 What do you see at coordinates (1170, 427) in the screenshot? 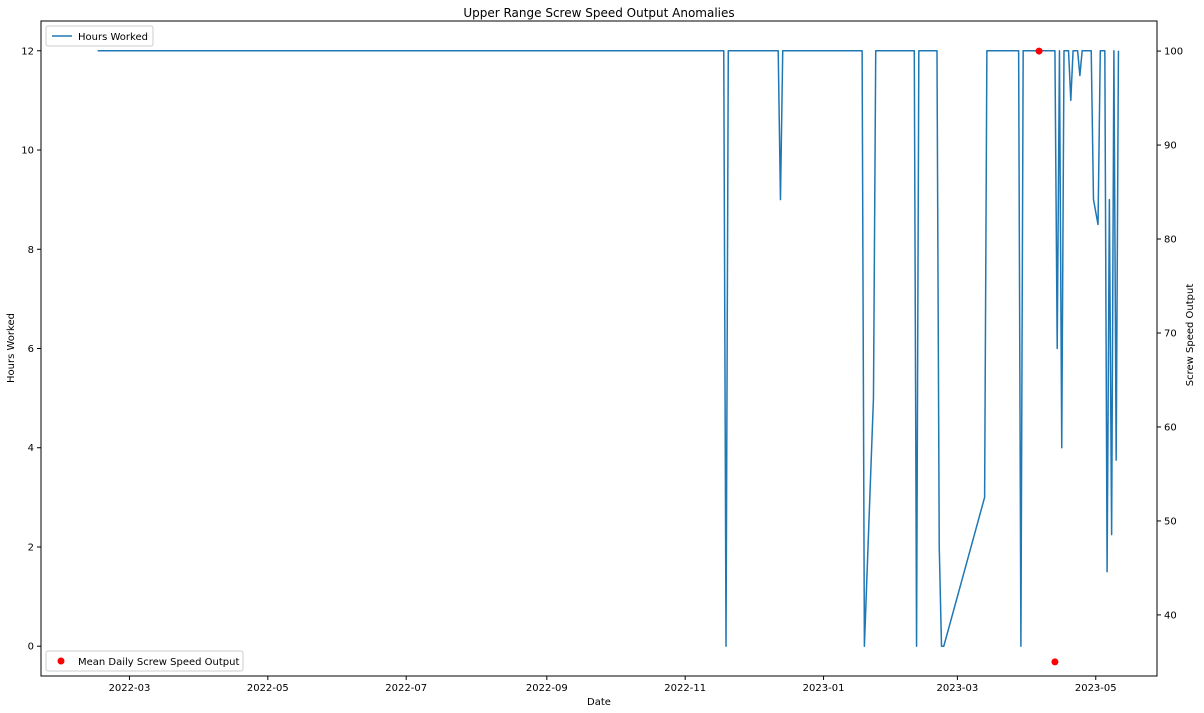
I see `y2-tick-label-60: 60` at bounding box center [1170, 427].